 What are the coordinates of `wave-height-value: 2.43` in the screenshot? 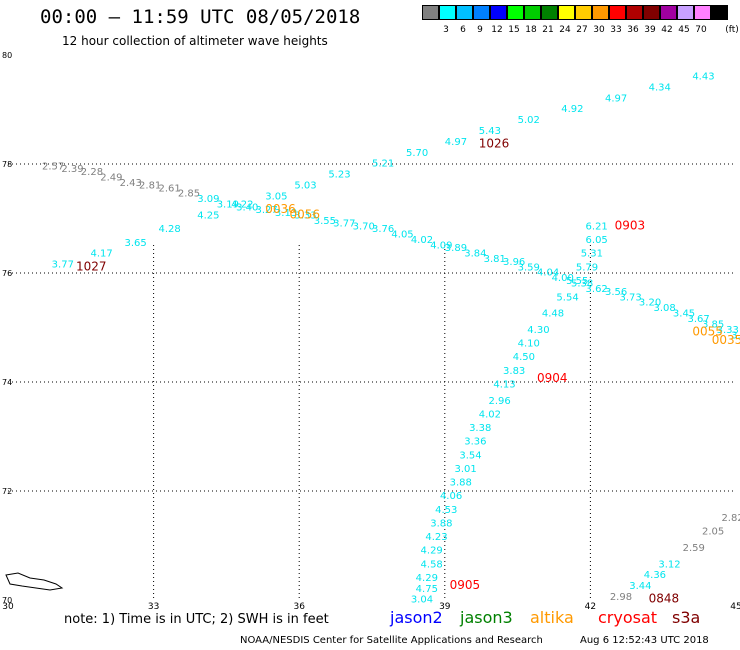 It's located at (131, 183).